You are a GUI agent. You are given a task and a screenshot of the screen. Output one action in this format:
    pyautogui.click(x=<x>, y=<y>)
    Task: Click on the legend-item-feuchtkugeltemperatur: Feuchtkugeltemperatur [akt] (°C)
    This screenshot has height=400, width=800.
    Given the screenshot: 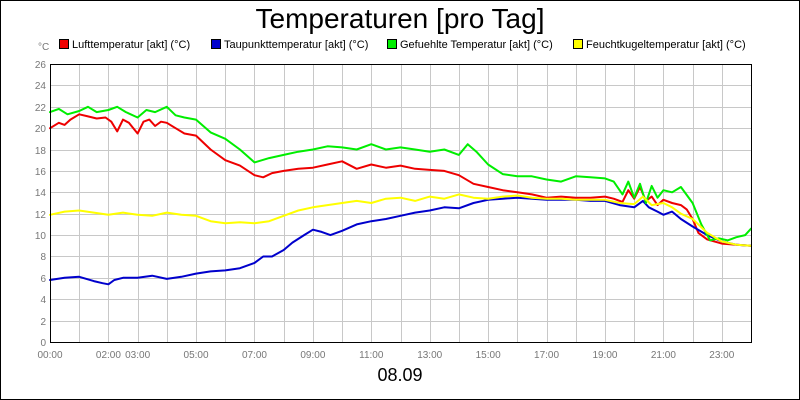 What is the action you would take?
    pyautogui.click(x=659, y=45)
    